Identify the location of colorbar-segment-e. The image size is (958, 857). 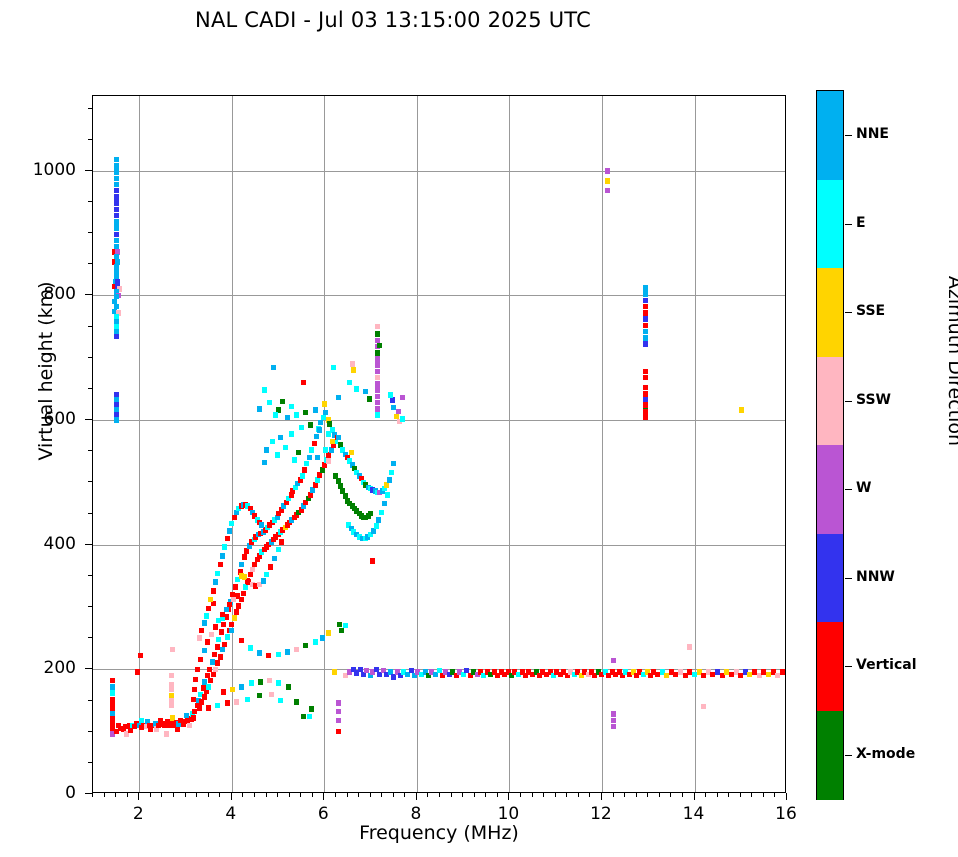
(830, 224).